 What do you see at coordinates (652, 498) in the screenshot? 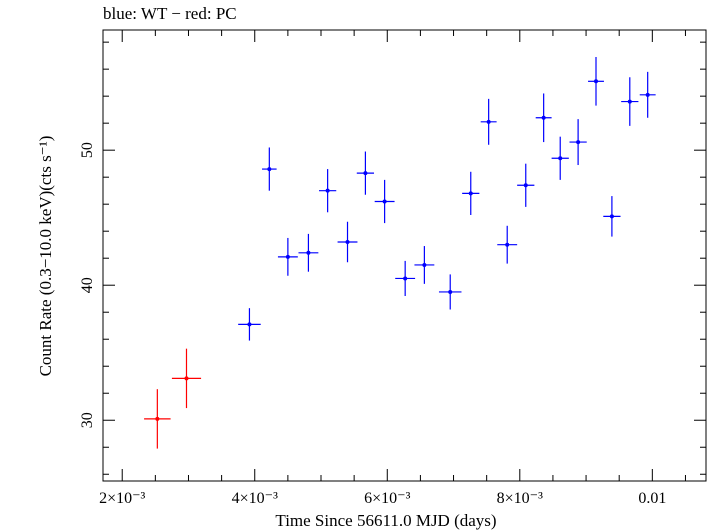
I see `x-tick-label: 0.01` at bounding box center [652, 498].